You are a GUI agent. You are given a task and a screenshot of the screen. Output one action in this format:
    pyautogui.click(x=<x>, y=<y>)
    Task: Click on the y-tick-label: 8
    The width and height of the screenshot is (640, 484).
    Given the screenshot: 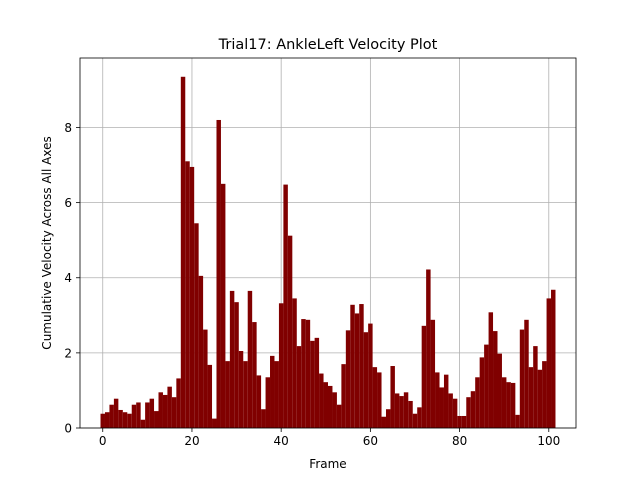 What is the action you would take?
    pyautogui.click(x=68, y=128)
    